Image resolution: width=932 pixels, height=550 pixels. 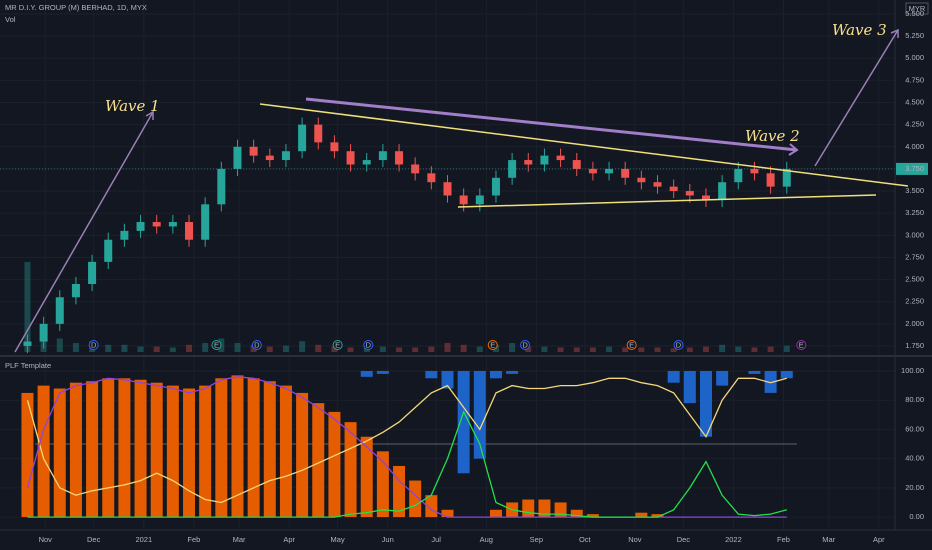 What do you see at coordinates (916, 516) in the screenshot?
I see `y-tick-label: 0.00` at bounding box center [916, 516].